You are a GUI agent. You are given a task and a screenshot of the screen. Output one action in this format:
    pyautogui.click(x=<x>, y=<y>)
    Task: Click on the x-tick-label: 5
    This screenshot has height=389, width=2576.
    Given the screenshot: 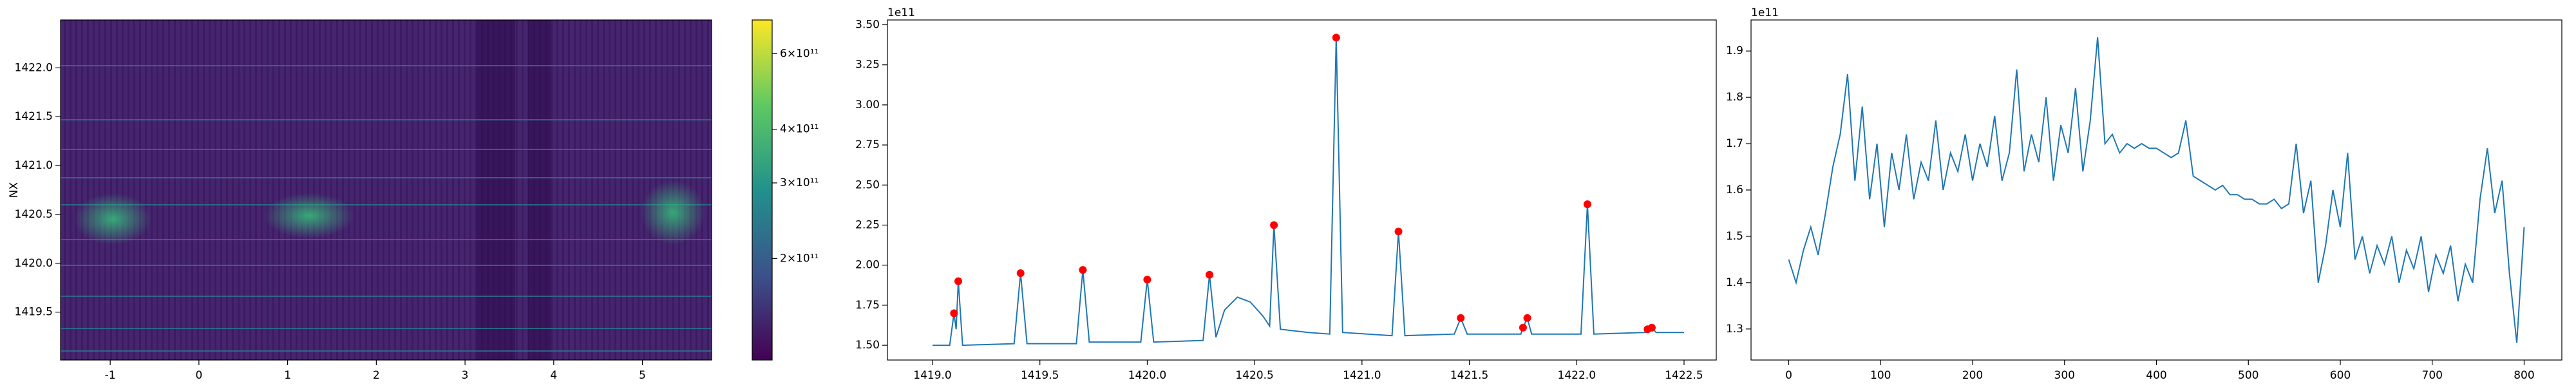 What is the action you would take?
    pyautogui.click(x=642, y=376)
    